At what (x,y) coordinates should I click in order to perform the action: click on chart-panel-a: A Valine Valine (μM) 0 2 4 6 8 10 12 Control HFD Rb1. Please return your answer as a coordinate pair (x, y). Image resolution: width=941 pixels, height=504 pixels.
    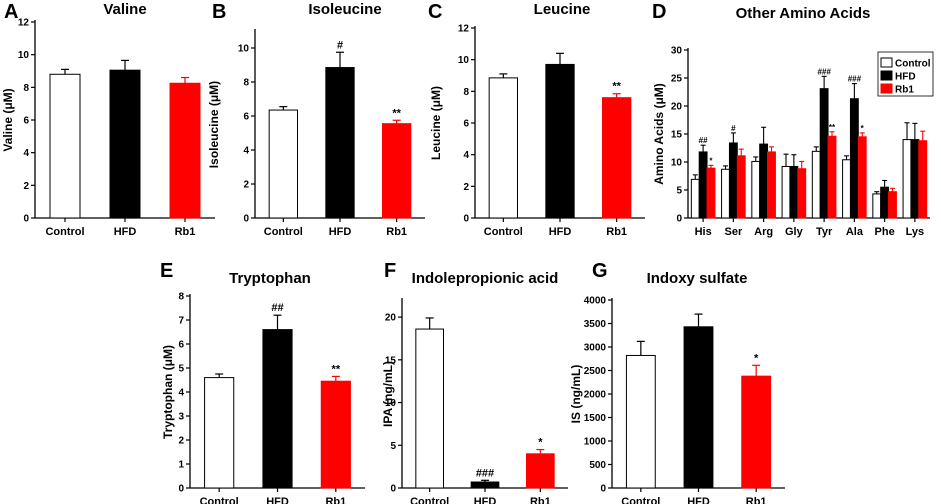
    Looking at the image, I should click on (108, 119).